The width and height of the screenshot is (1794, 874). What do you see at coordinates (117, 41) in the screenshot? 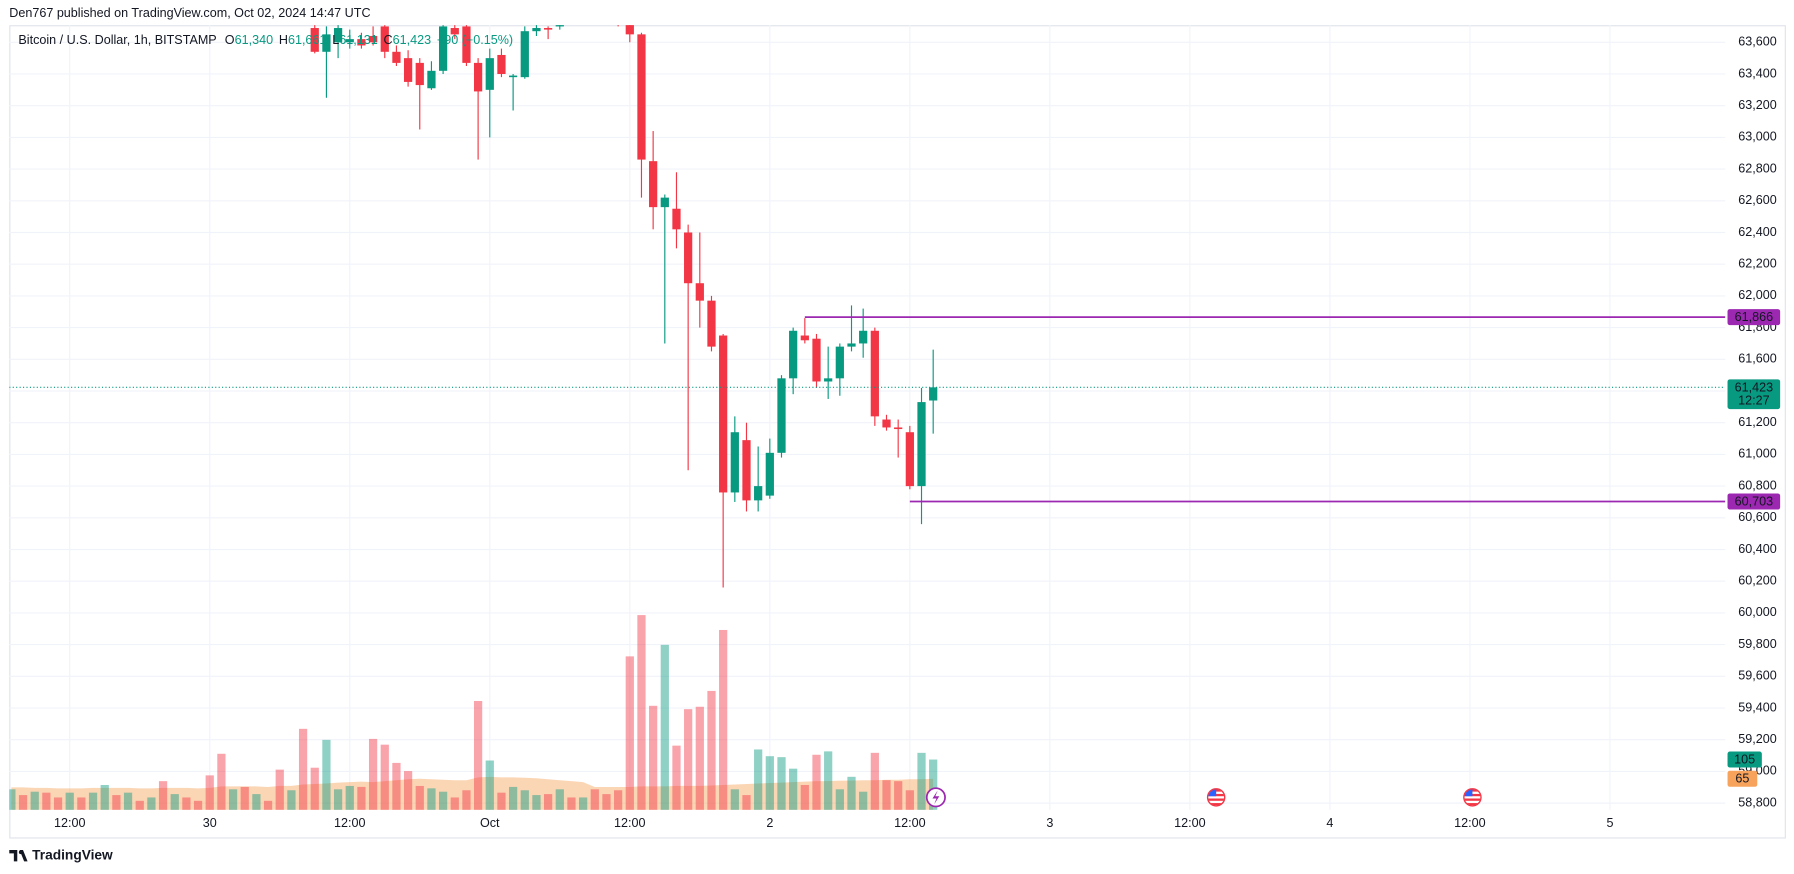
I see `legend-symbol: Bitcoin / U.S. Dollar, 1h, BITSTAMP` at bounding box center [117, 41].